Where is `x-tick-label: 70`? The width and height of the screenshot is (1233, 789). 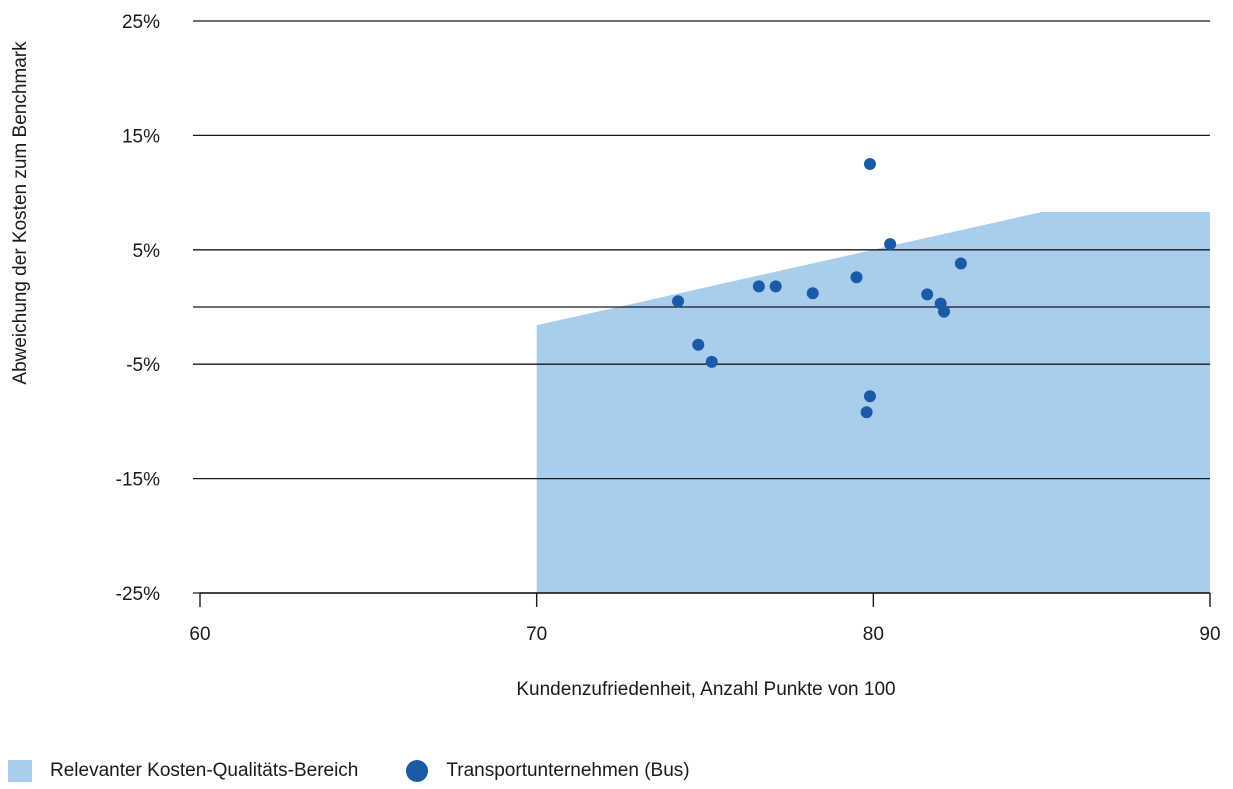
x-tick-label: 70 is located at coordinates (536, 634).